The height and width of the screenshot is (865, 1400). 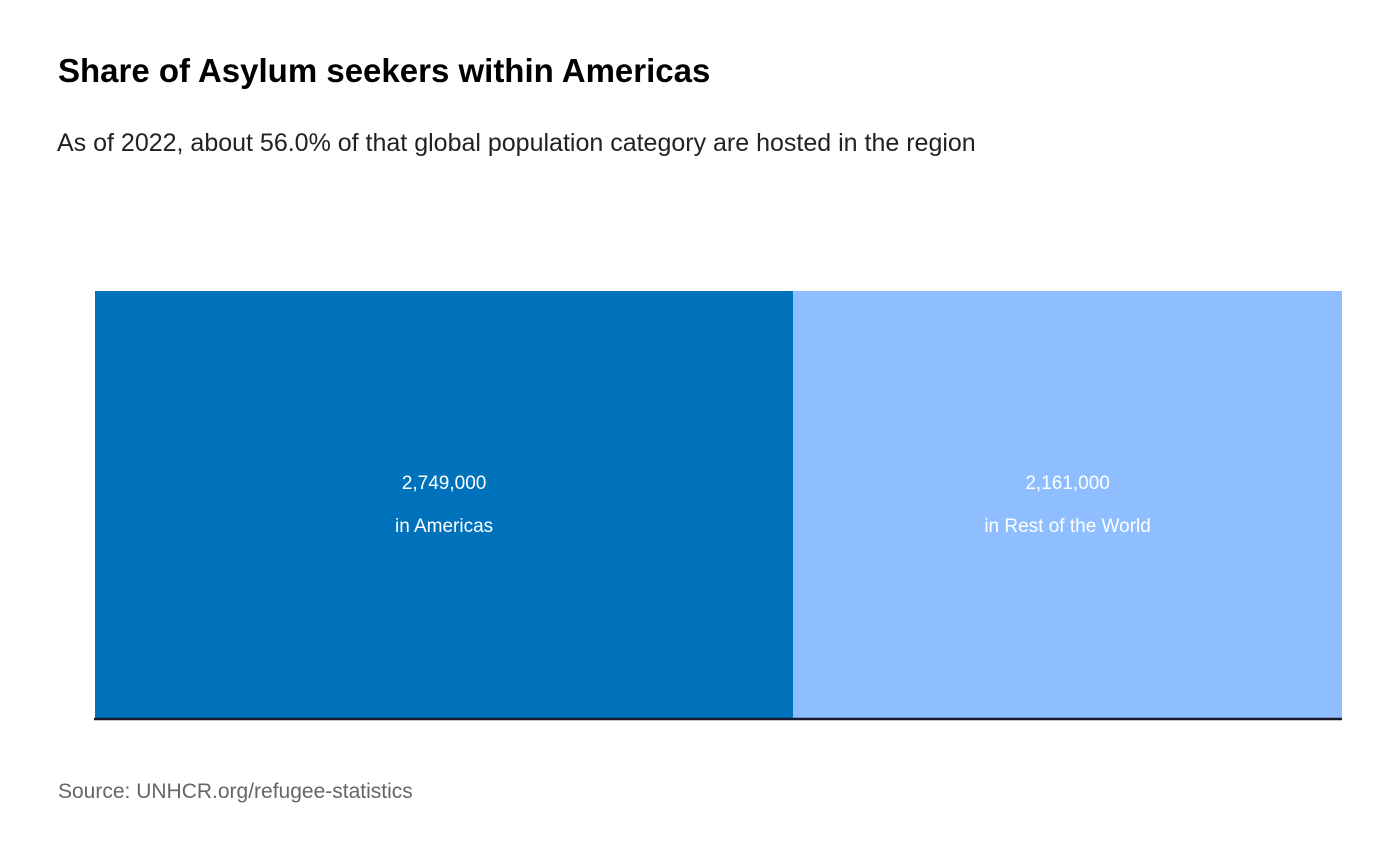 I want to click on segment-label: in Americas, so click(x=444, y=526).